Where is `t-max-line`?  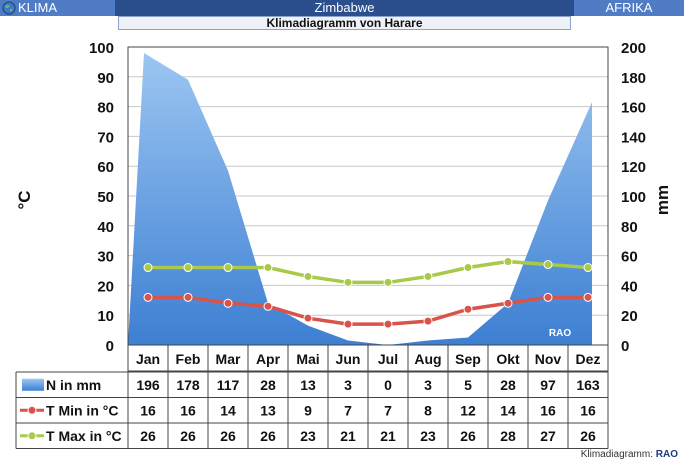
t-max-line is located at coordinates (368, 272).